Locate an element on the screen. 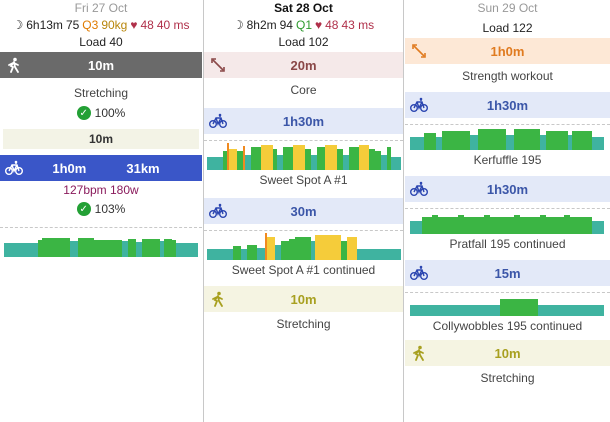 The image size is (610, 422). wellness-metrics: ☽ 8h2m 94 Q1 ♥ 48 43 ms is located at coordinates (303, 25).